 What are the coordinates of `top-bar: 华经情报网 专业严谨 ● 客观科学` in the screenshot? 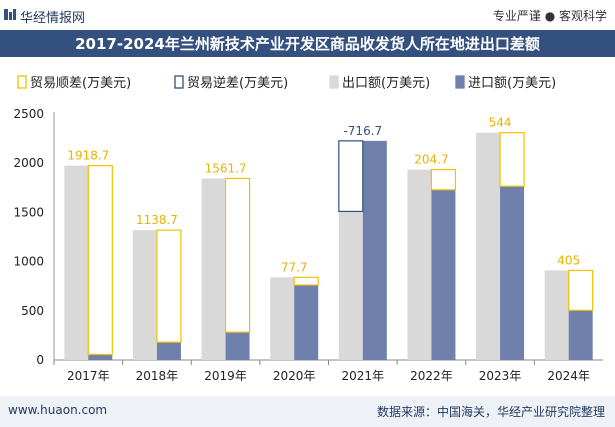 It's located at (307, 15).